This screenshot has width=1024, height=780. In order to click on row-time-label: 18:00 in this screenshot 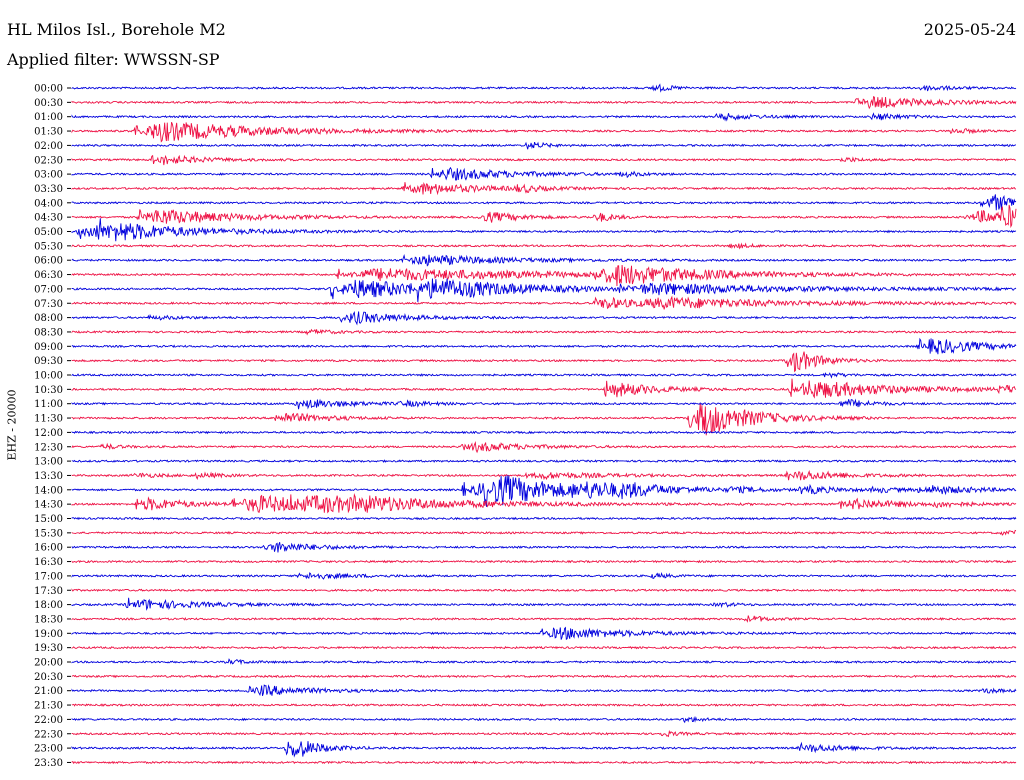, I will do `click(48, 605)`.